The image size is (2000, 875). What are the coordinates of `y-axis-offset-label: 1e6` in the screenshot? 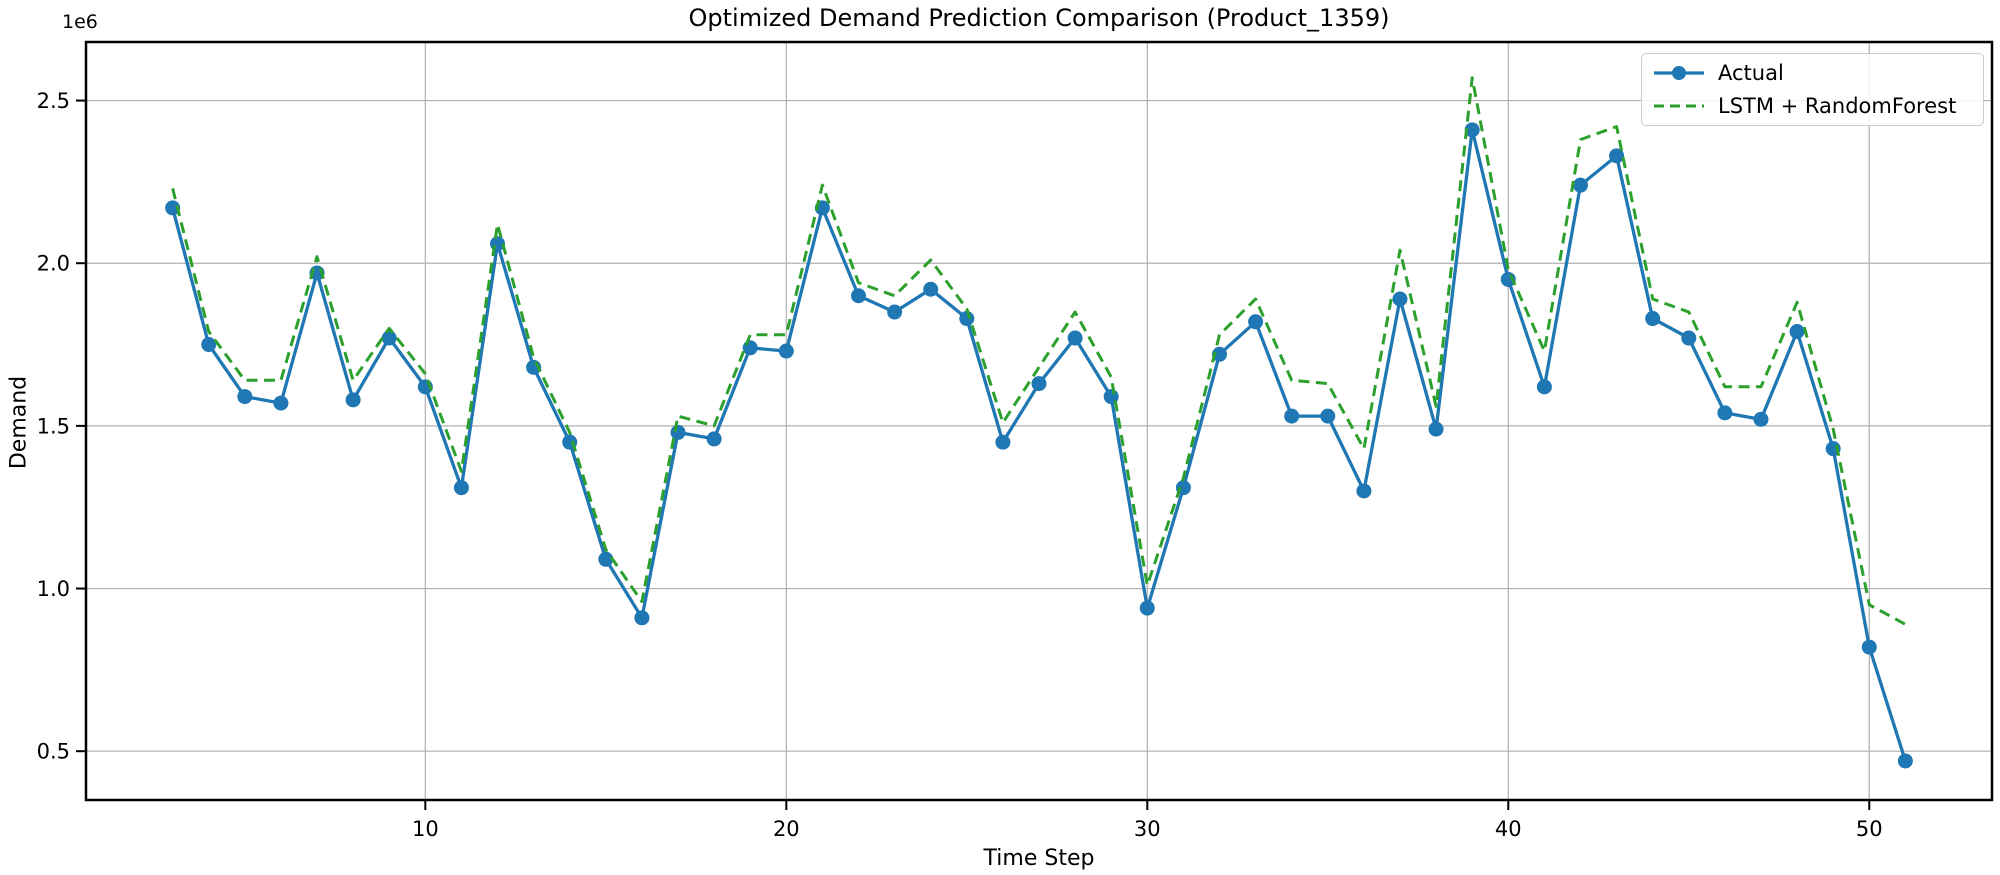 It's located at (80, 22).